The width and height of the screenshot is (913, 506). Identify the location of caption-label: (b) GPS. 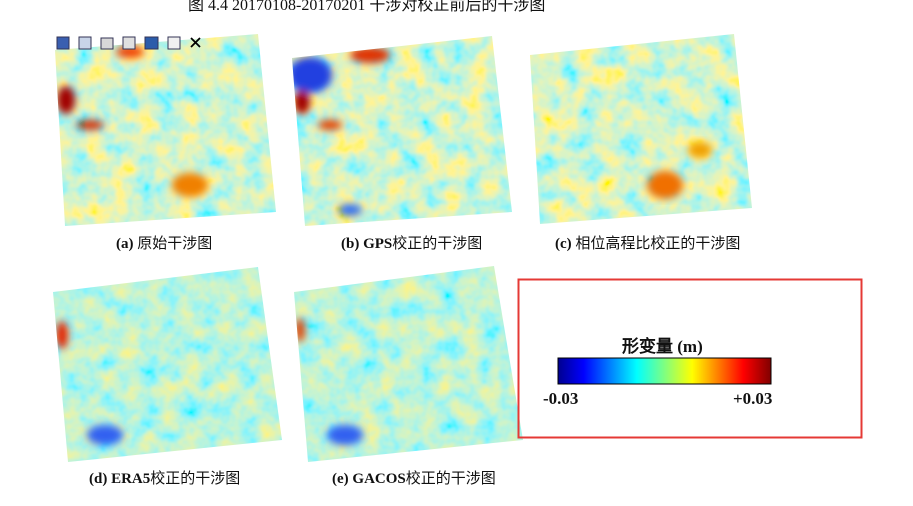
(367, 244).